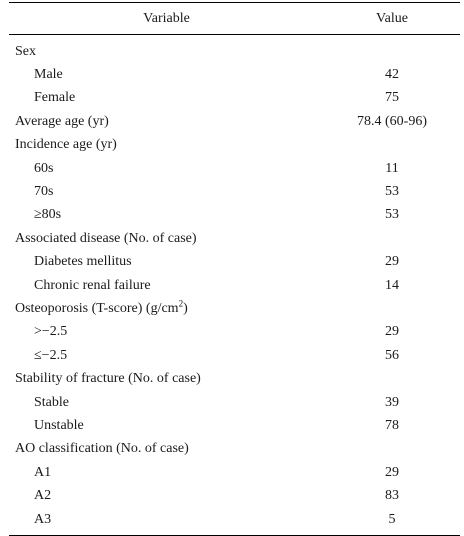  I want to click on header-variable: Variable, so click(166, 18).